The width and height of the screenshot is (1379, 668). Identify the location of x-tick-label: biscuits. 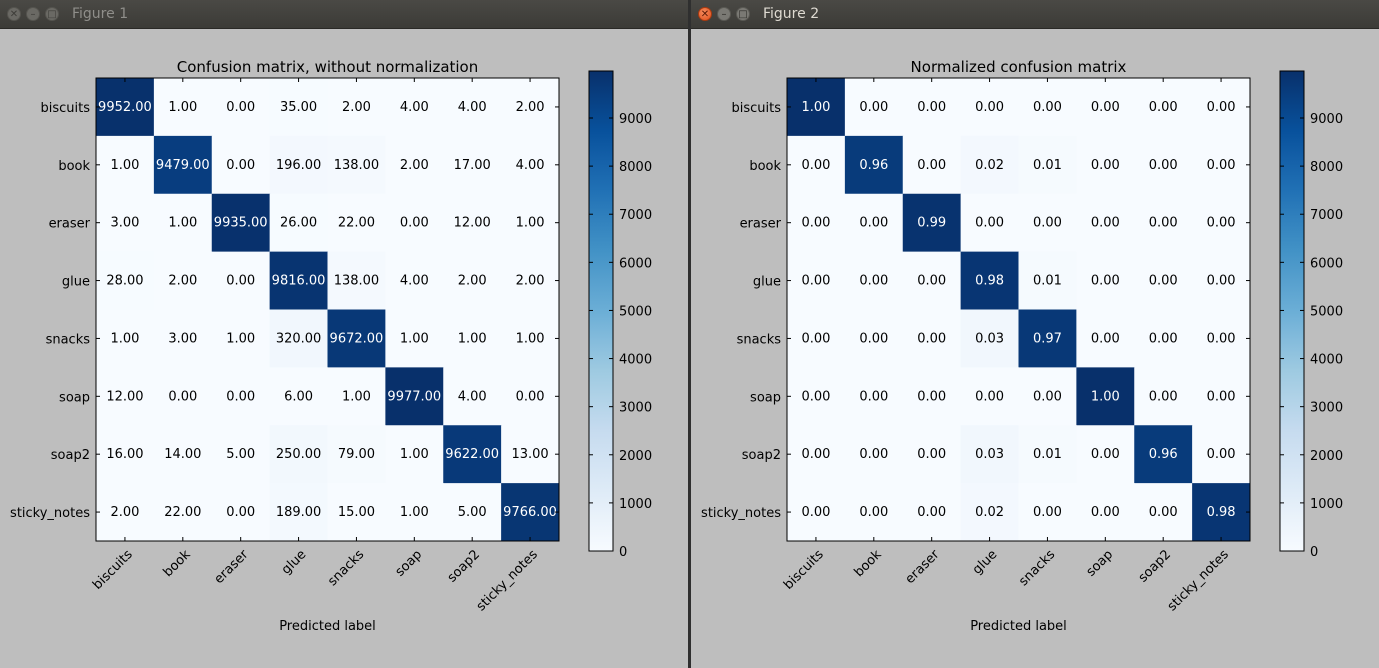
(804, 570).